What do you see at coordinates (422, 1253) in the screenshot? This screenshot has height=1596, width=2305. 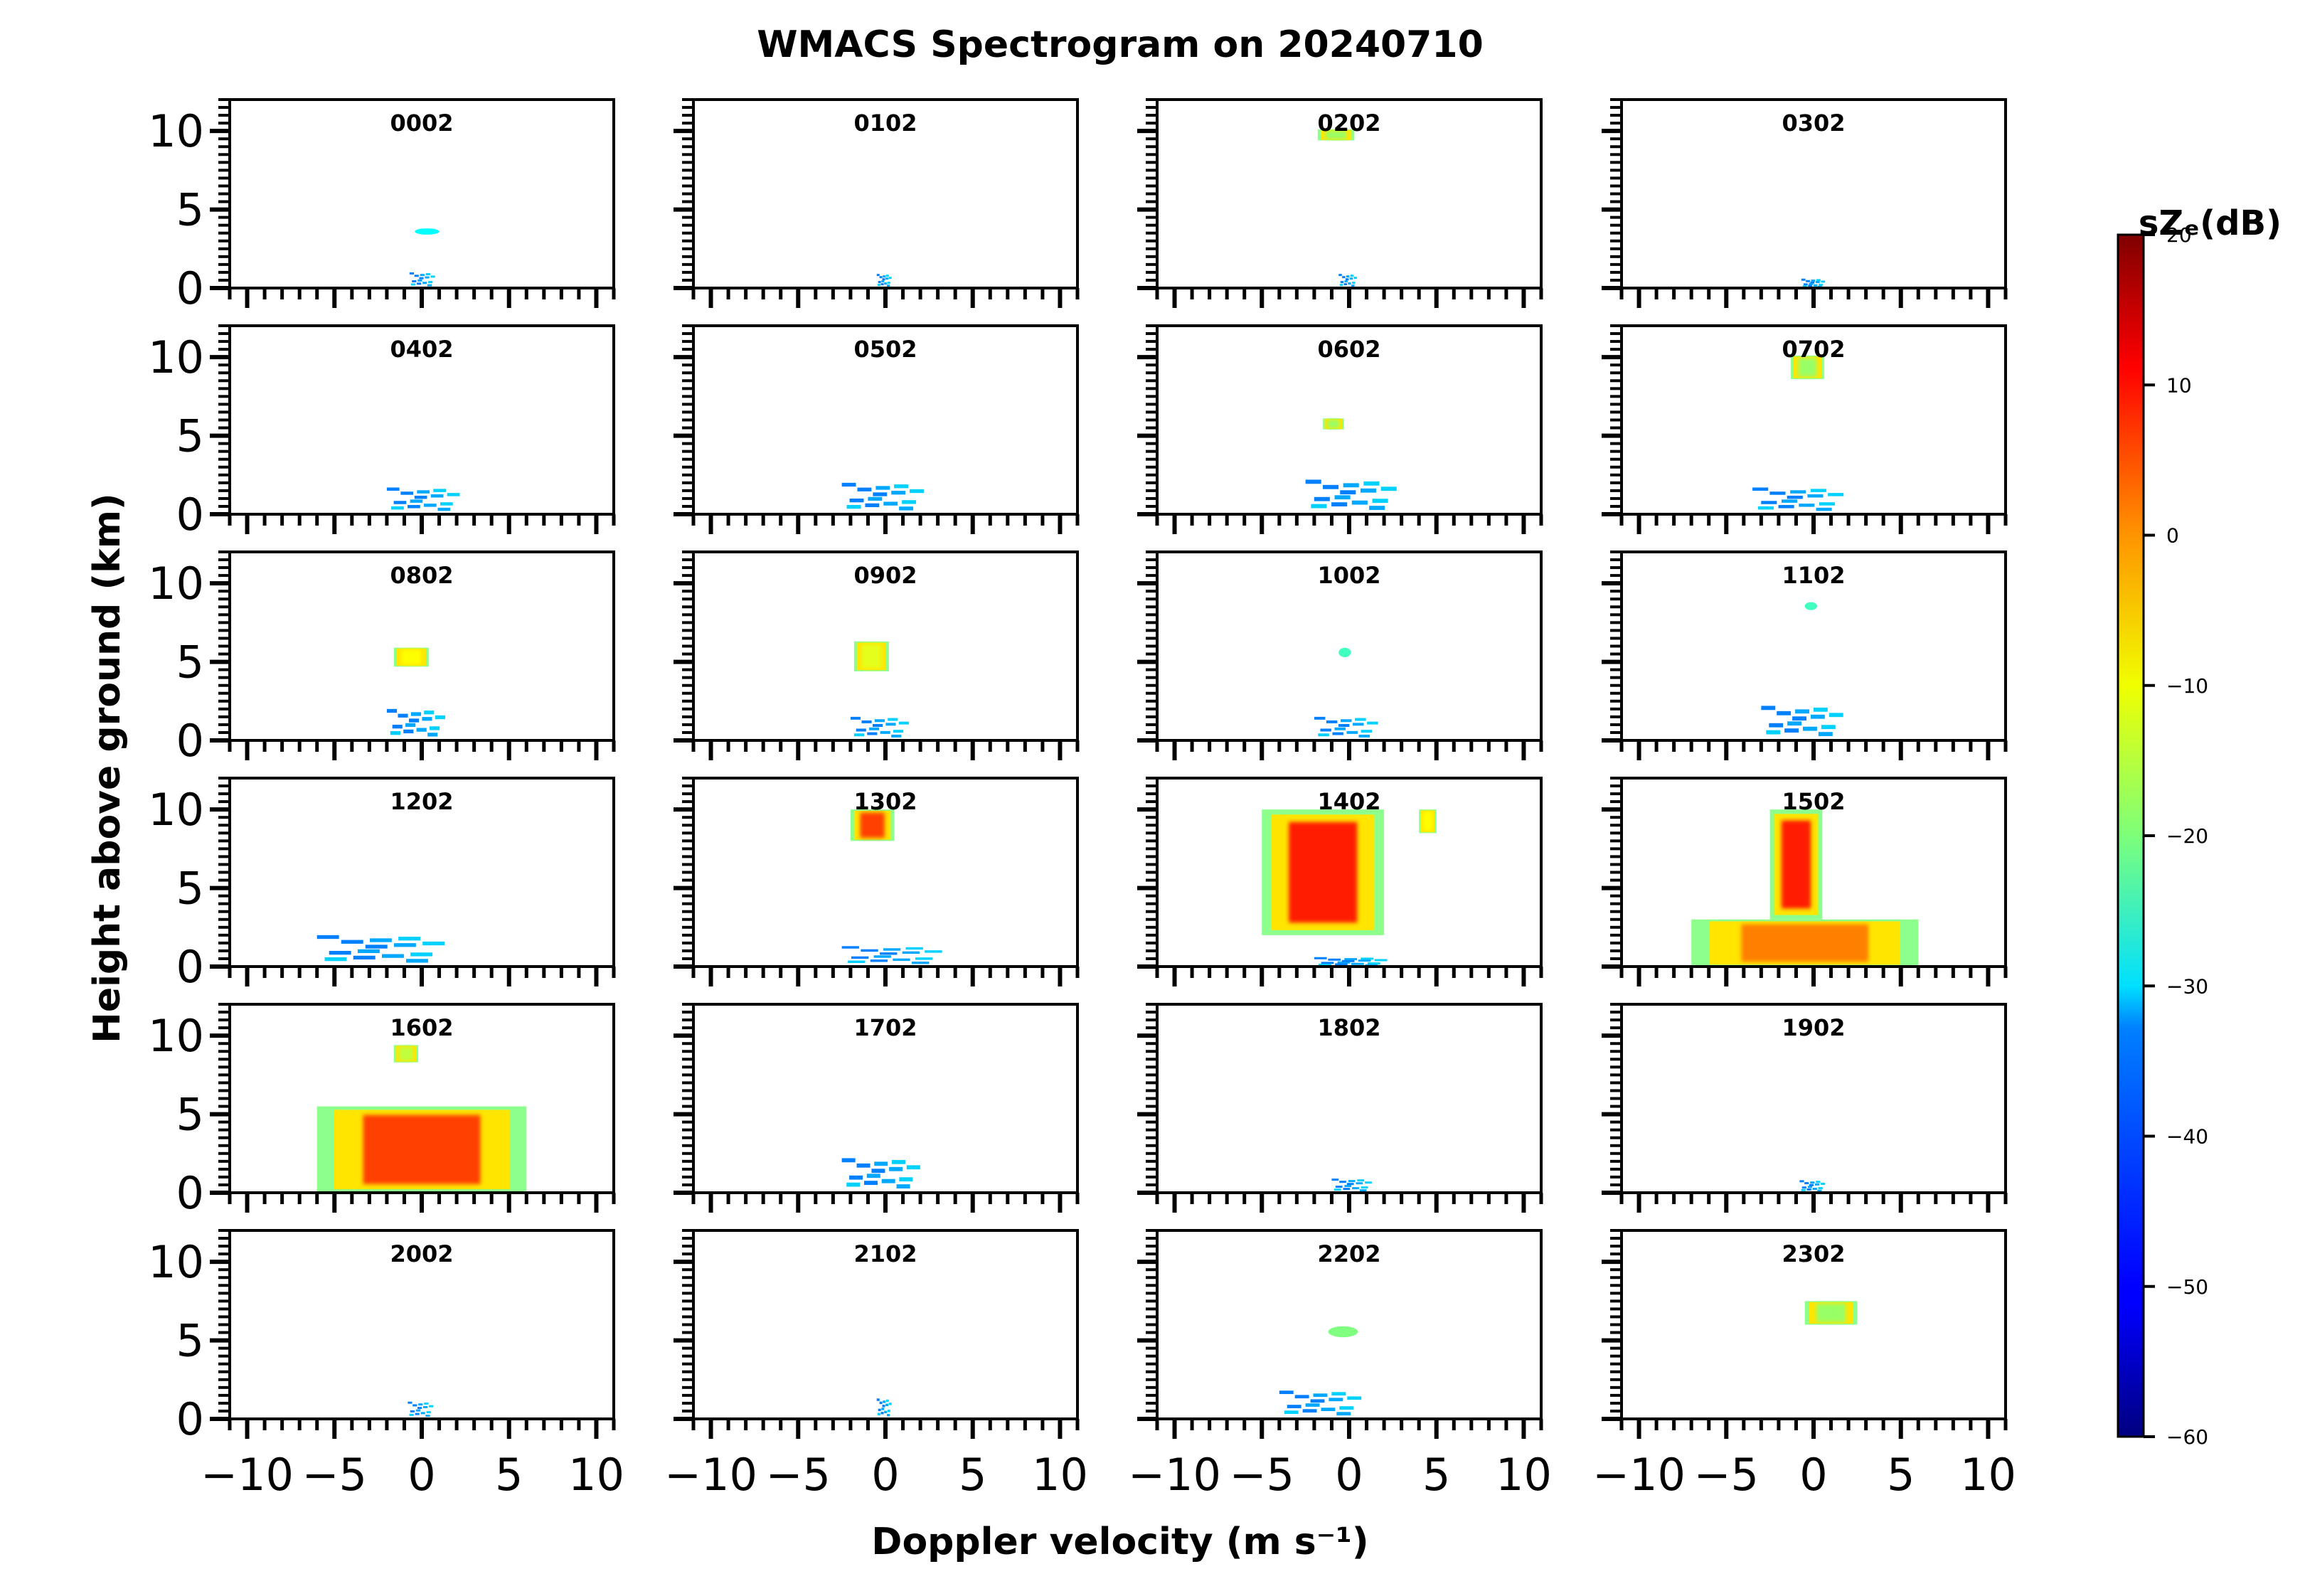 I see `panel-time-label: 2002` at bounding box center [422, 1253].